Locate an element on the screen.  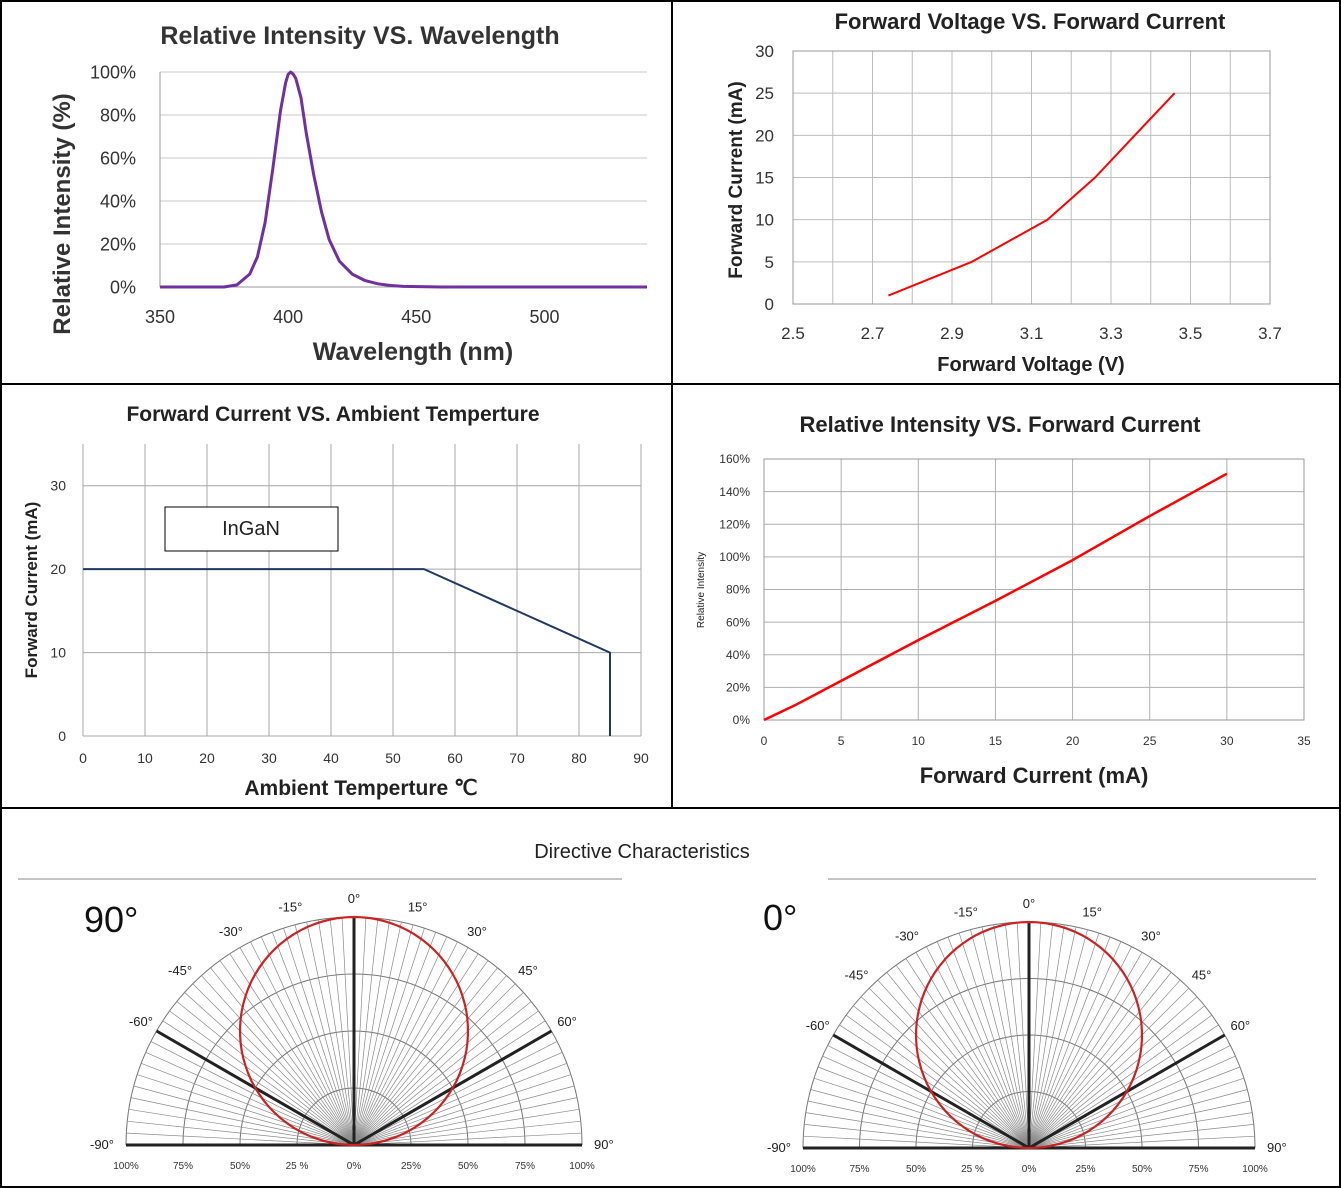
chart-title: Relative Intensity VS. Forward Current is located at coordinates (1001, 424).